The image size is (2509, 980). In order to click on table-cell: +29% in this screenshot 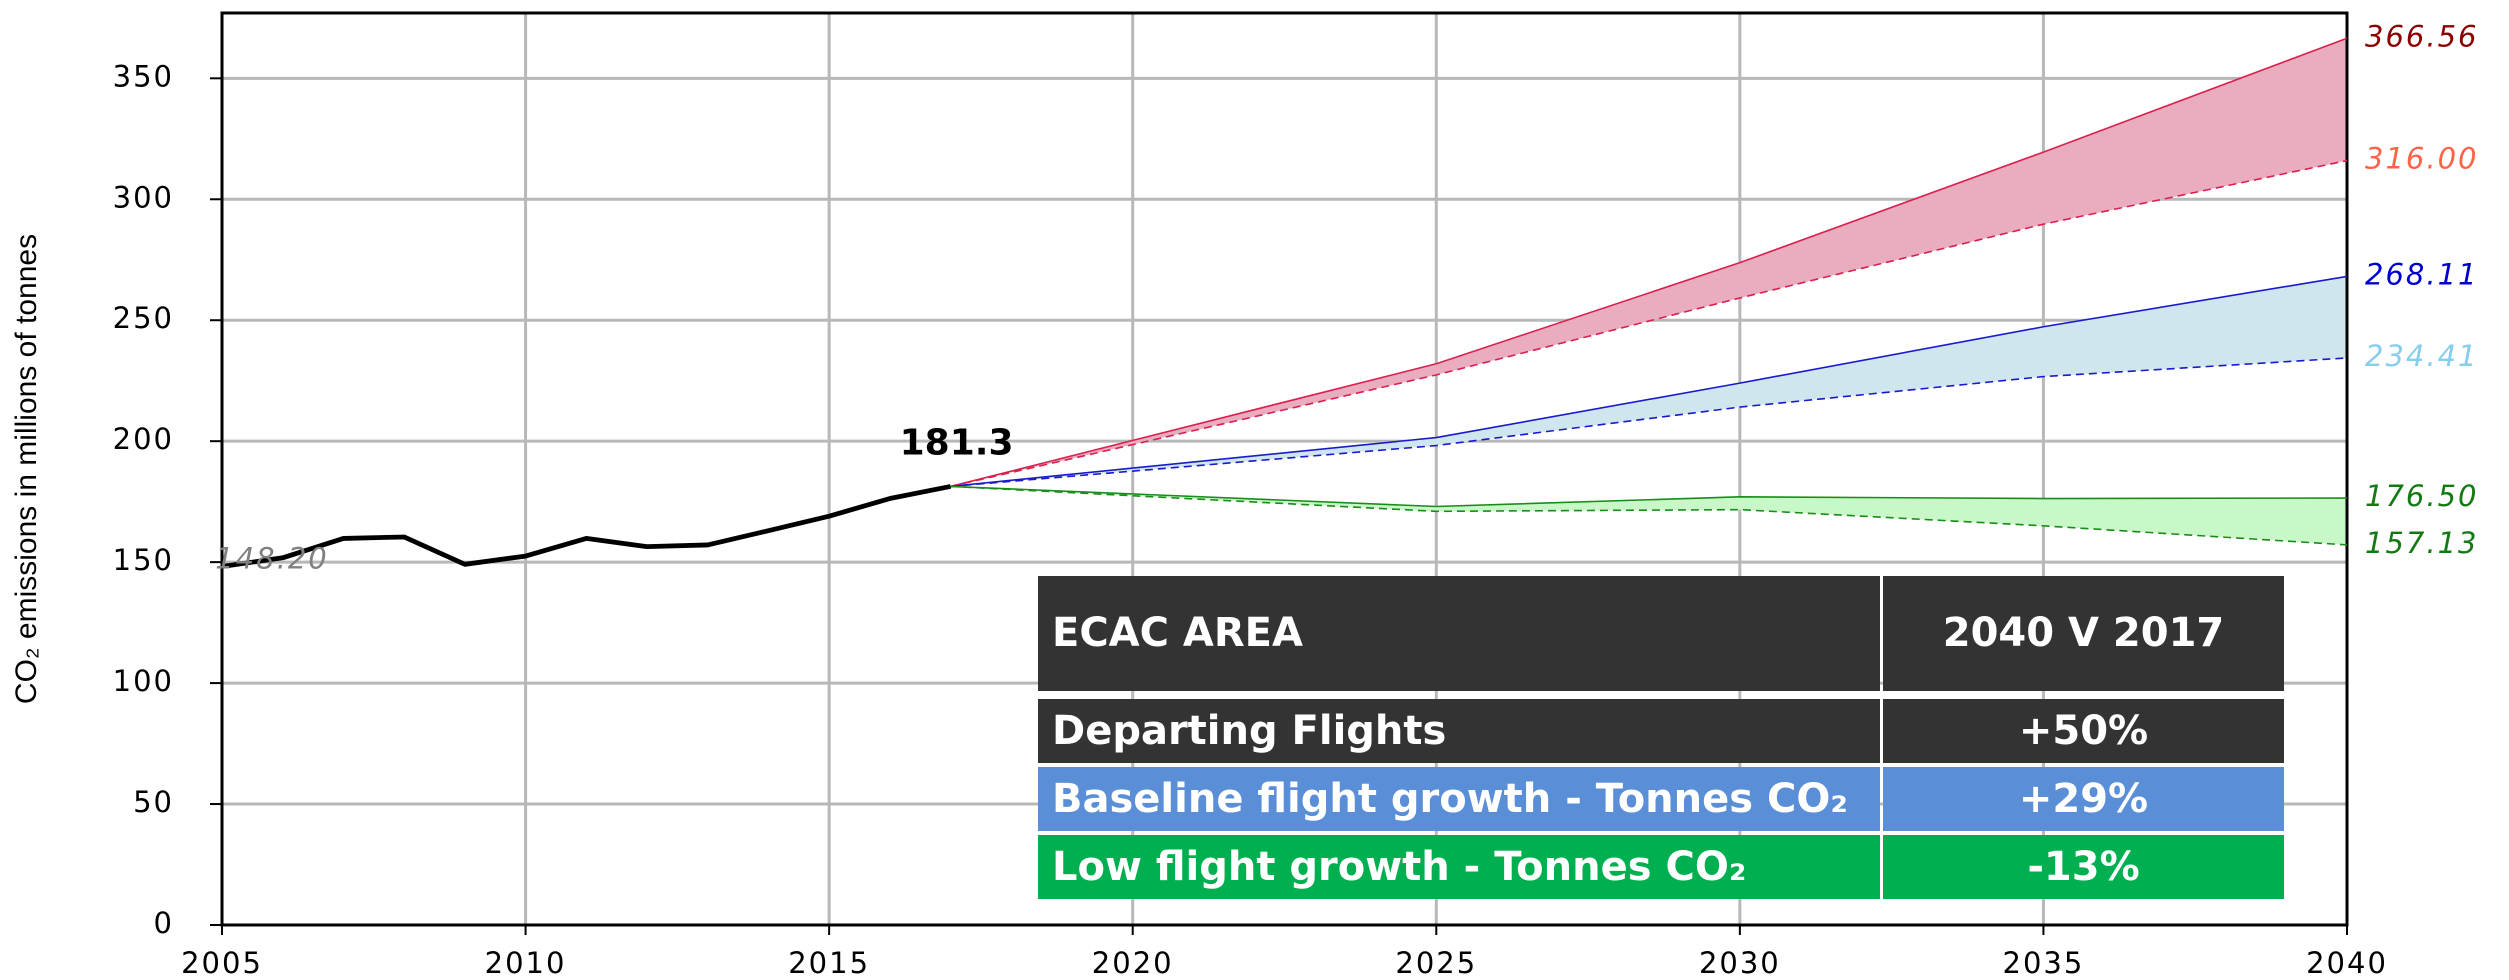, I will do `click(2083, 799)`.